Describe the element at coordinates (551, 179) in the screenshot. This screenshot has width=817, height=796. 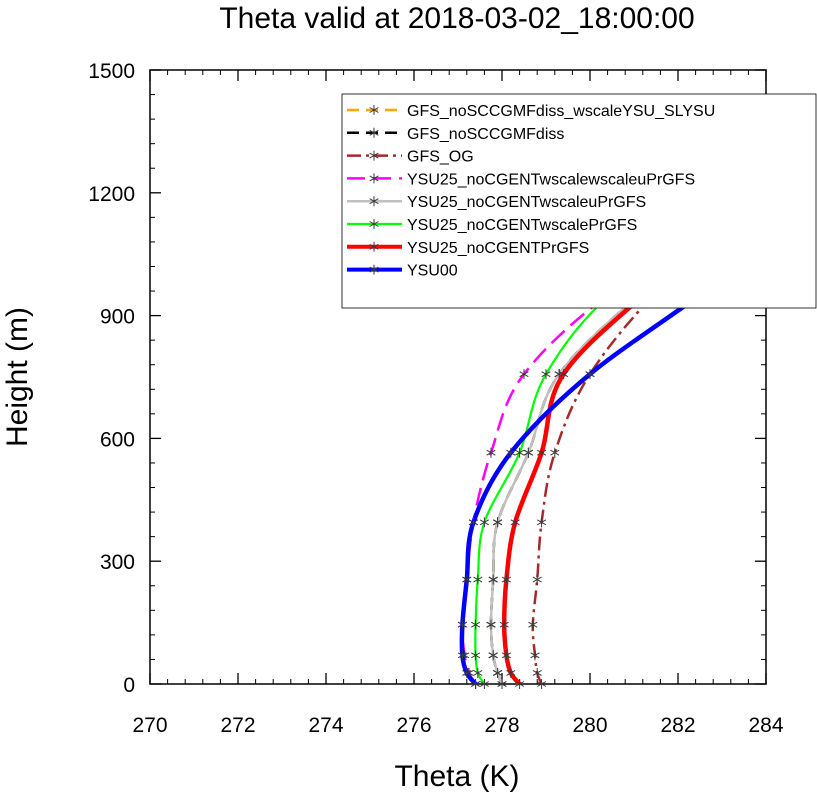
I see `legend-label: YSU25_noCGENTwscalewscaleuPrGFS` at that location.